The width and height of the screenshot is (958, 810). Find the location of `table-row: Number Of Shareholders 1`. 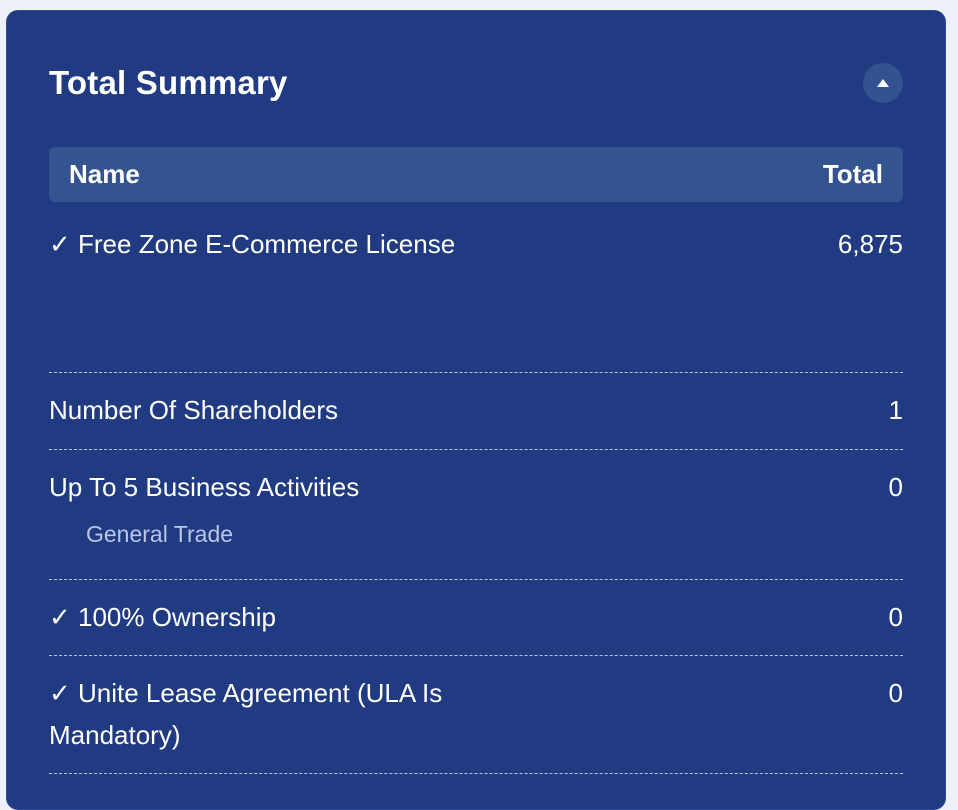

table-row: Number Of Shareholders 1 is located at coordinates (476, 411).